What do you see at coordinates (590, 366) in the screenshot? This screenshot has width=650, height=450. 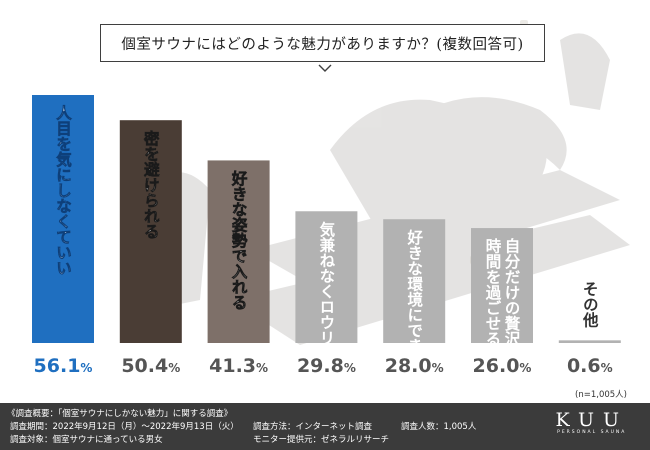 I see `value-label-7: 0.6%` at bounding box center [590, 366].